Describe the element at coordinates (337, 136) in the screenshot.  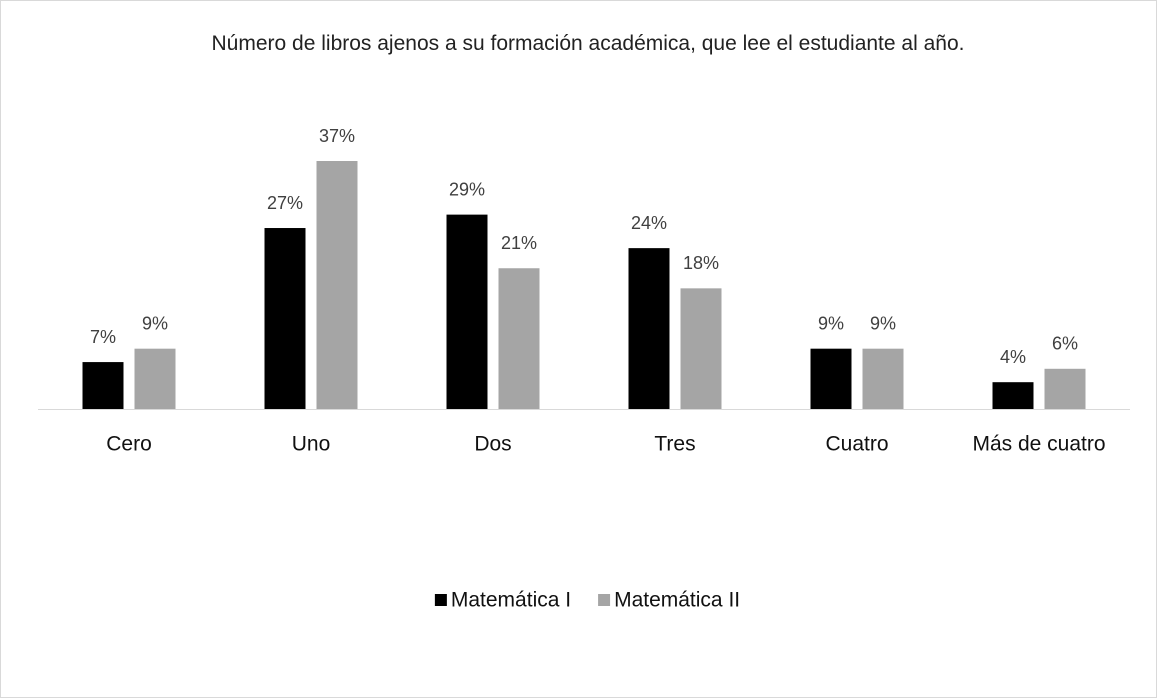
I see `data-label: 37%` at that location.